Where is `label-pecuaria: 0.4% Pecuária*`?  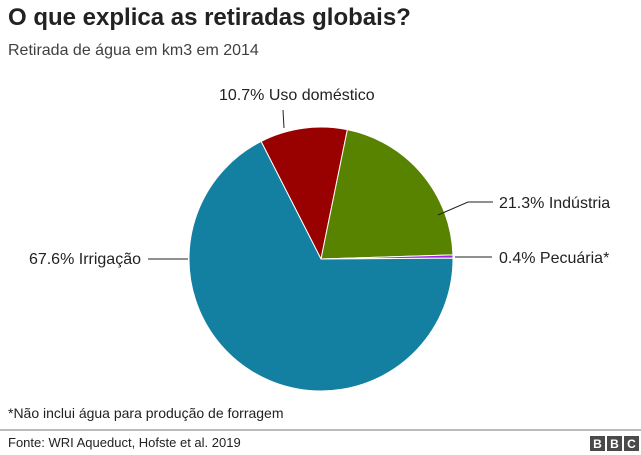 label-pecuaria: 0.4% Pecuária* is located at coordinates (554, 258).